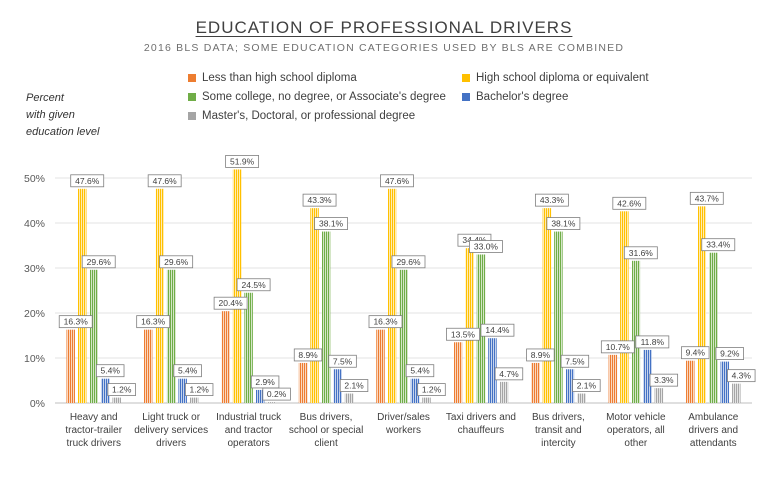  Describe the element at coordinates (153, 322) in the screenshot. I see `data-label: 16.3%` at that location.